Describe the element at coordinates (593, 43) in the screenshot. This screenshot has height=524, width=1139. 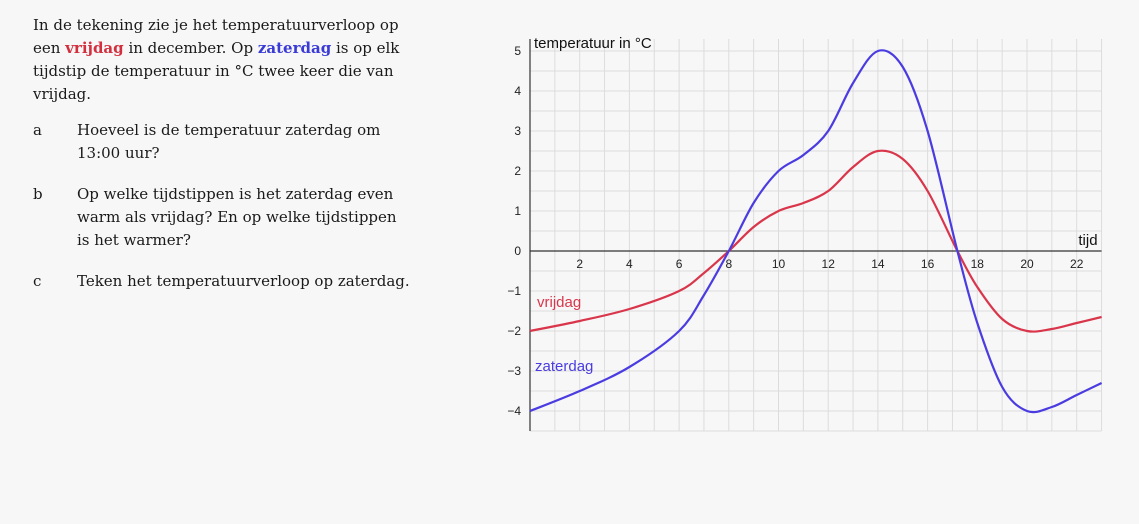
I see `y-axis-label: temperatuur in °C` at that location.